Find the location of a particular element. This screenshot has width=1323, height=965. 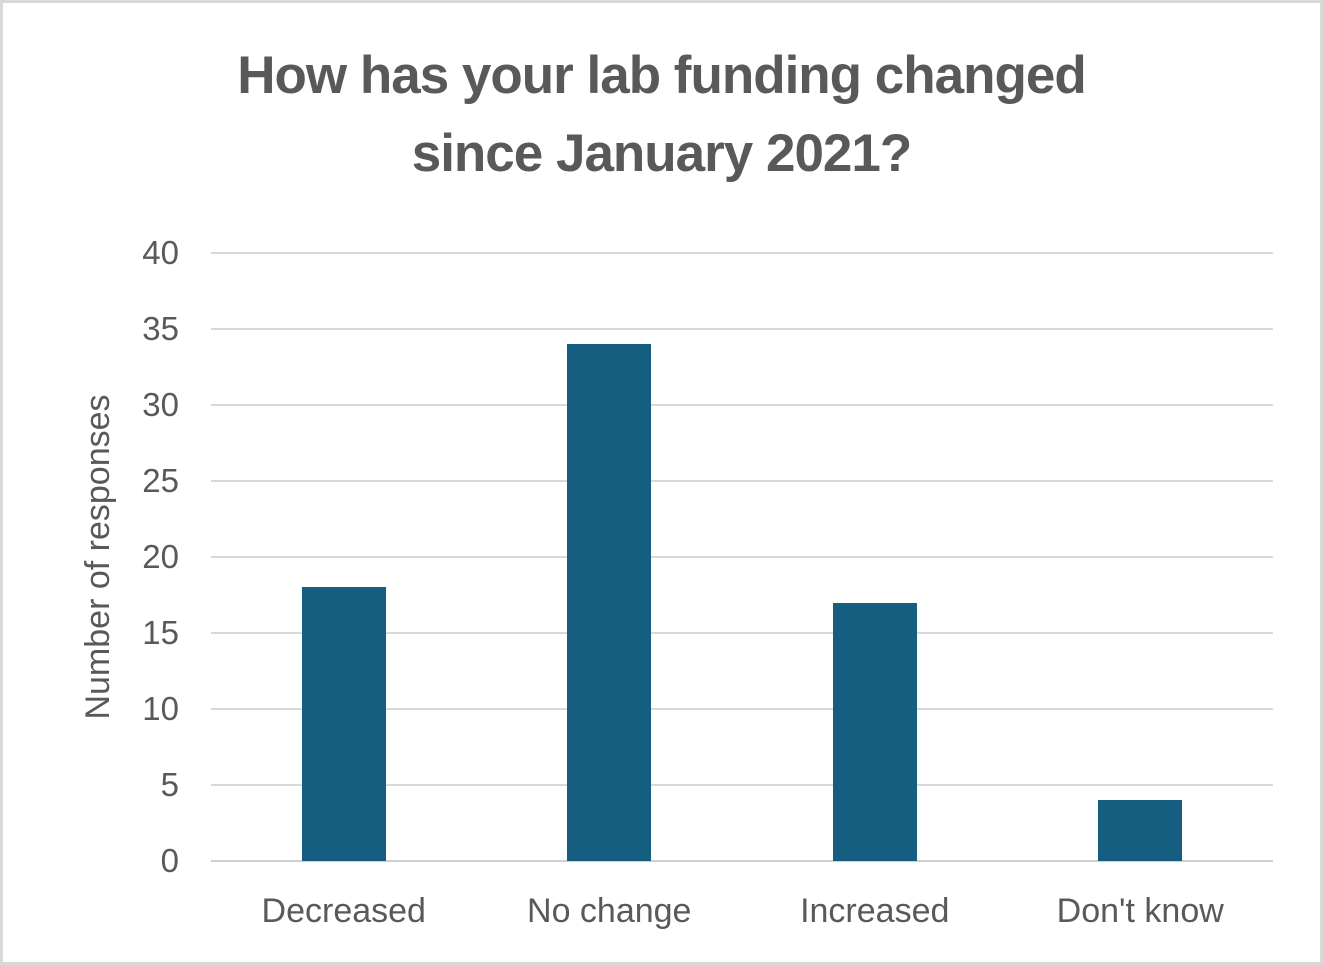

chart-title-line-2: since January 2021? is located at coordinates (662, 153).